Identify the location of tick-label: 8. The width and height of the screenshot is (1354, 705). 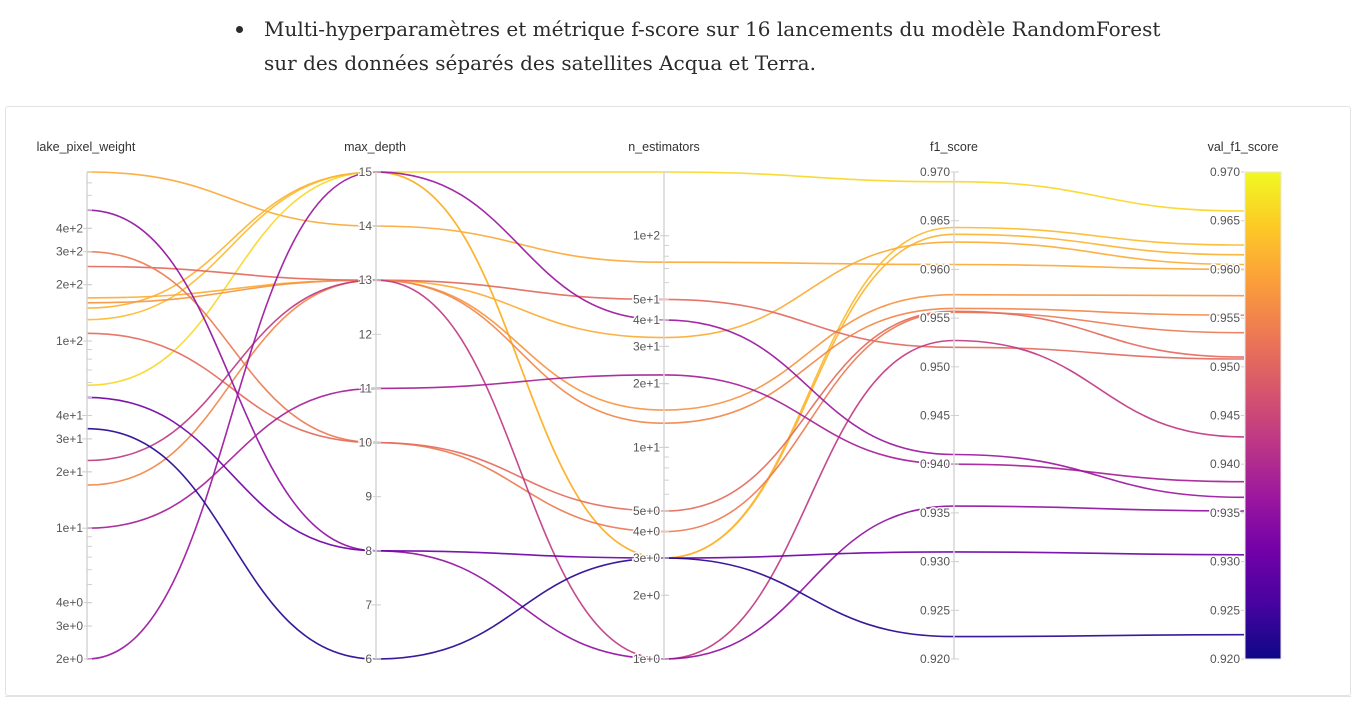
(368, 551).